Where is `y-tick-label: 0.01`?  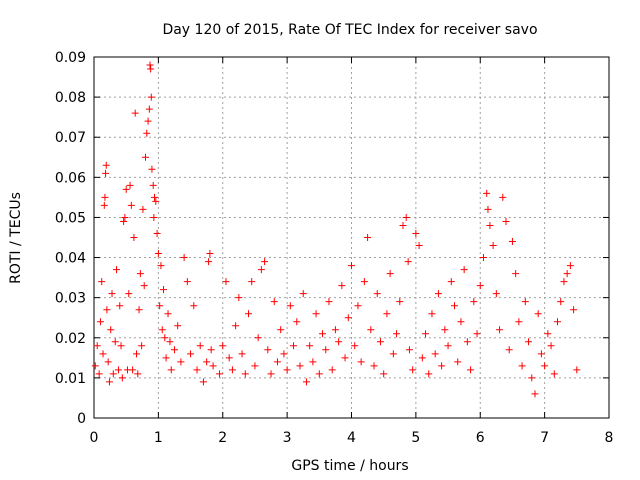 y-tick-label: 0.01 is located at coordinates (70, 379).